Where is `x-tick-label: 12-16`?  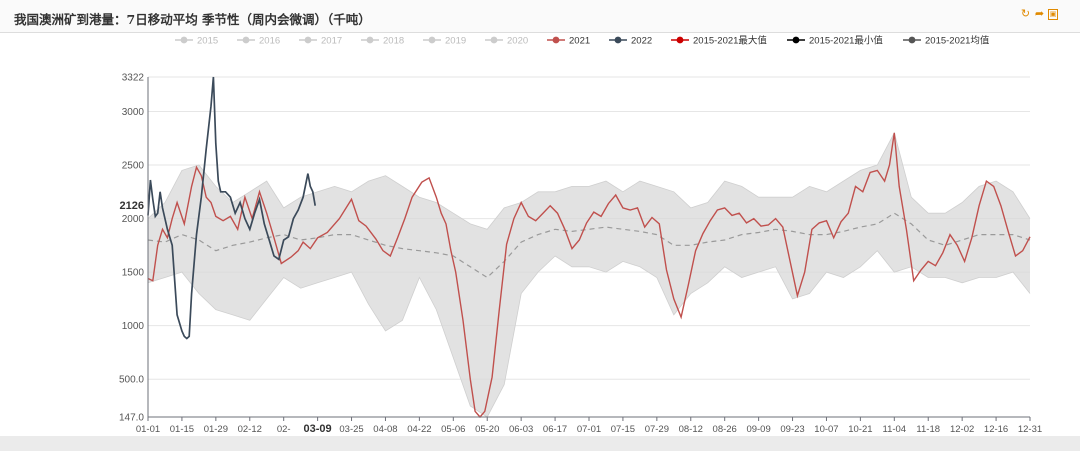 x-tick-label: 12-16 is located at coordinates (996, 429).